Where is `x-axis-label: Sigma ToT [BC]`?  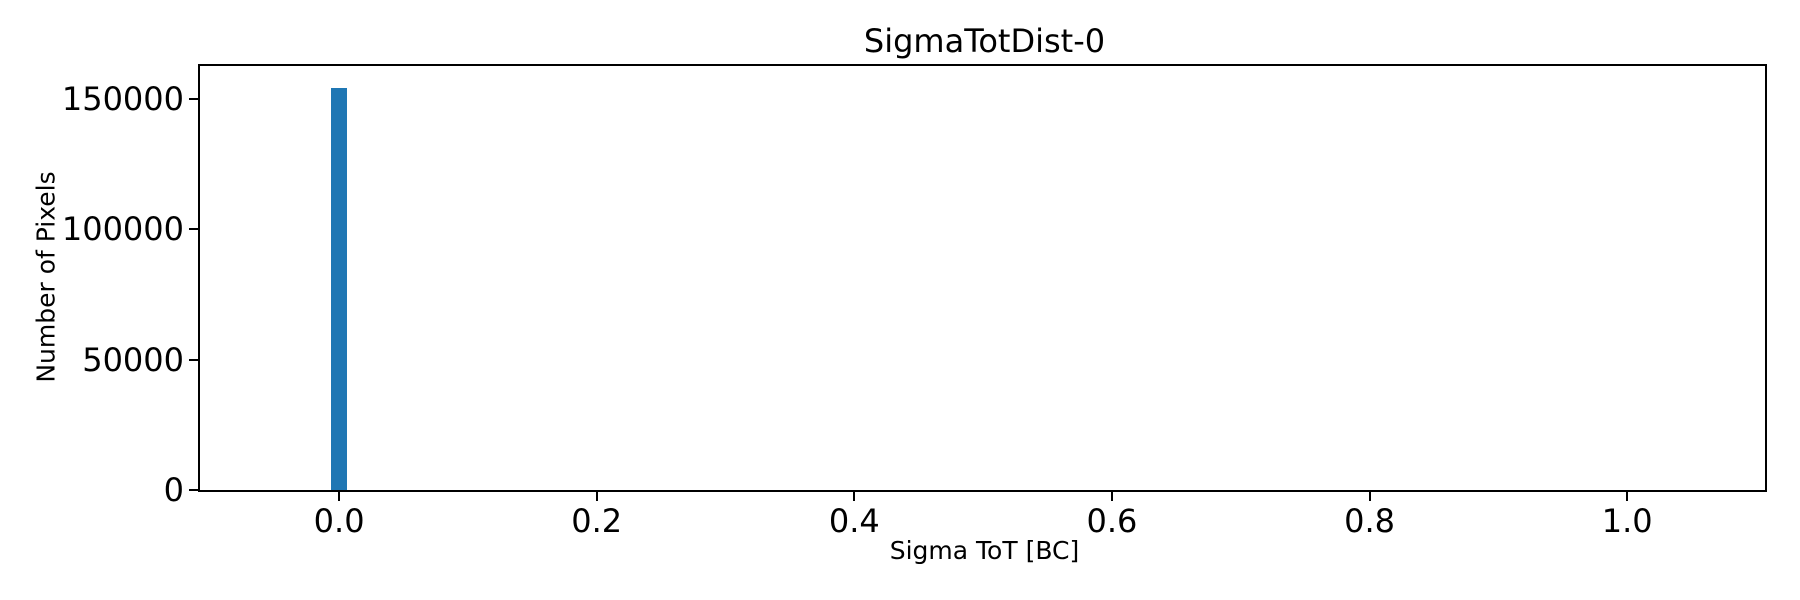
x-axis-label: Sigma ToT [BC] is located at coordinates (984, 550).